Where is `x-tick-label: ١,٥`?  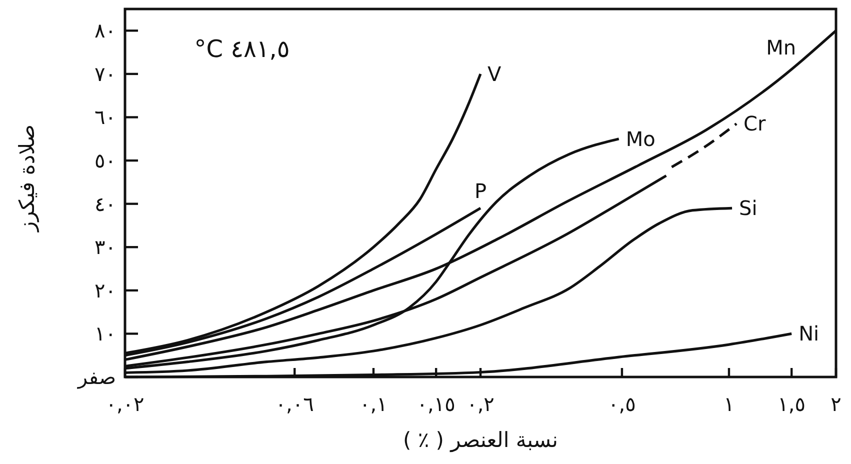
x-tick-label: ١,٥ is located at coordinates (792, 404).